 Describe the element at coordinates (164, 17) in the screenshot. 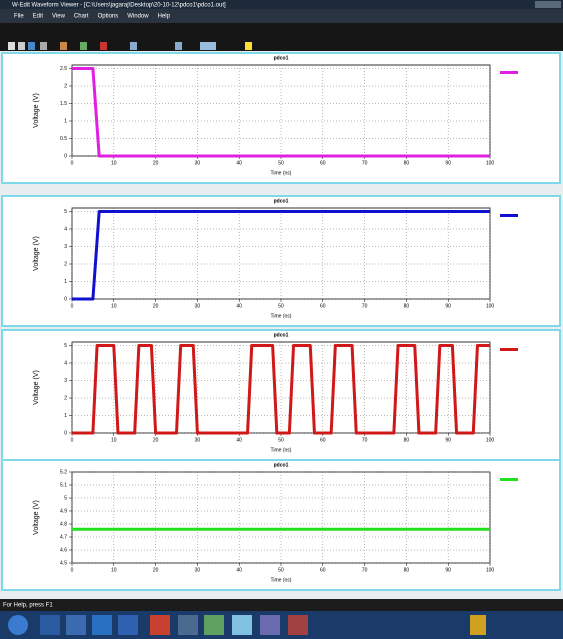

I see `menu-item: Help` at that location.